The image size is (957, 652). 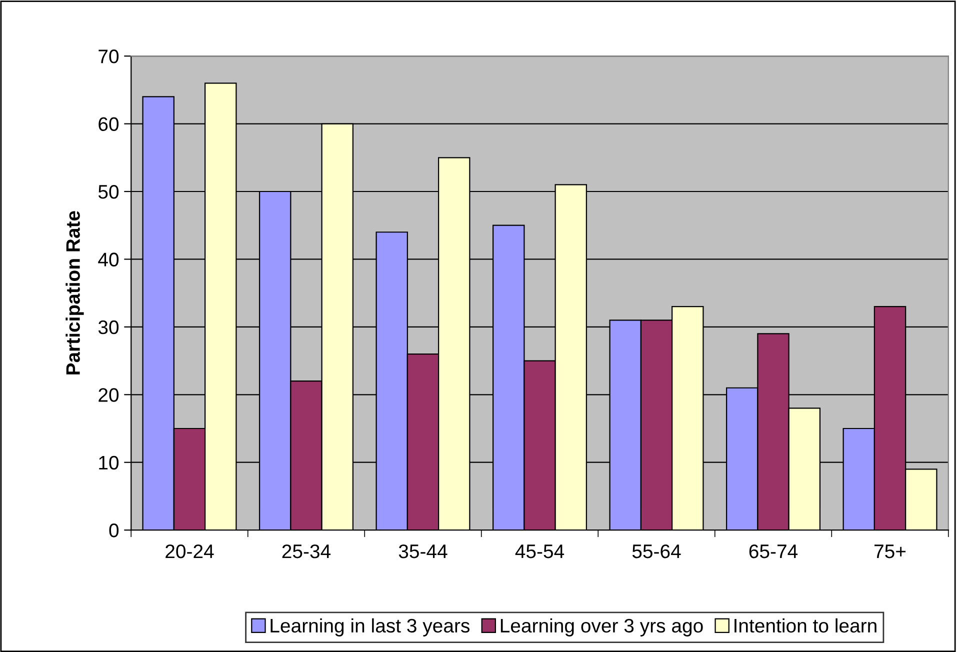 I want to click on y-tick-label: 70, so click(x=108, y=57).